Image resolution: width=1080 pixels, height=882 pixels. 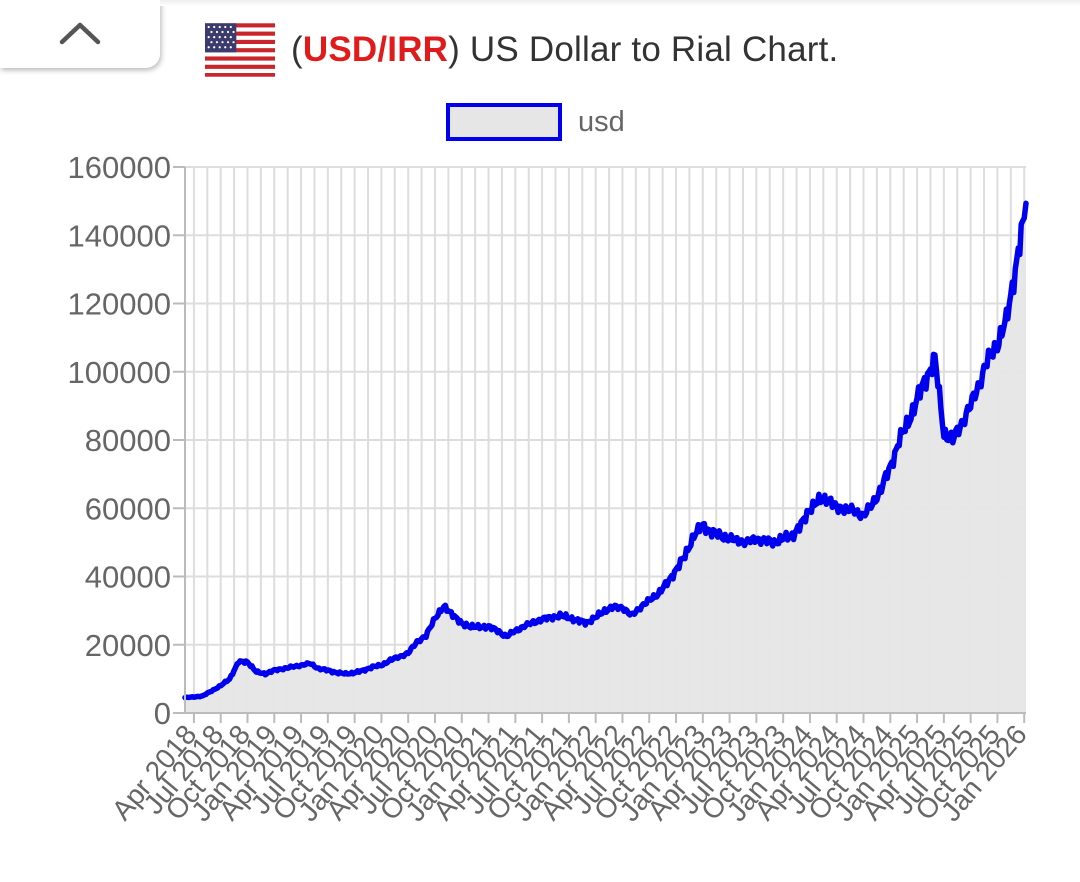 I want to click on us-flag-icon, so click(x=240, y=50).